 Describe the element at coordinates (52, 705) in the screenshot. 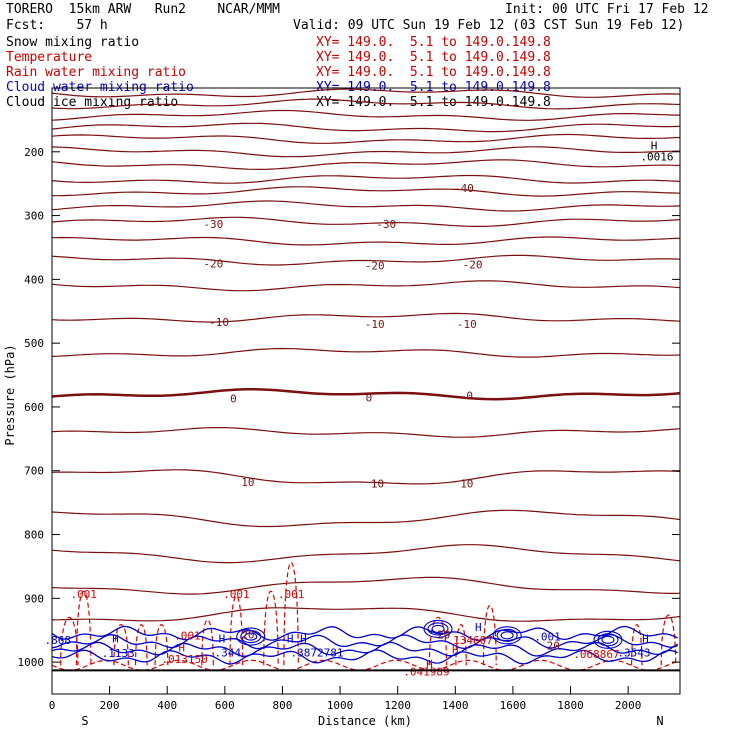

I see `x-tick-label: 0` at that location.